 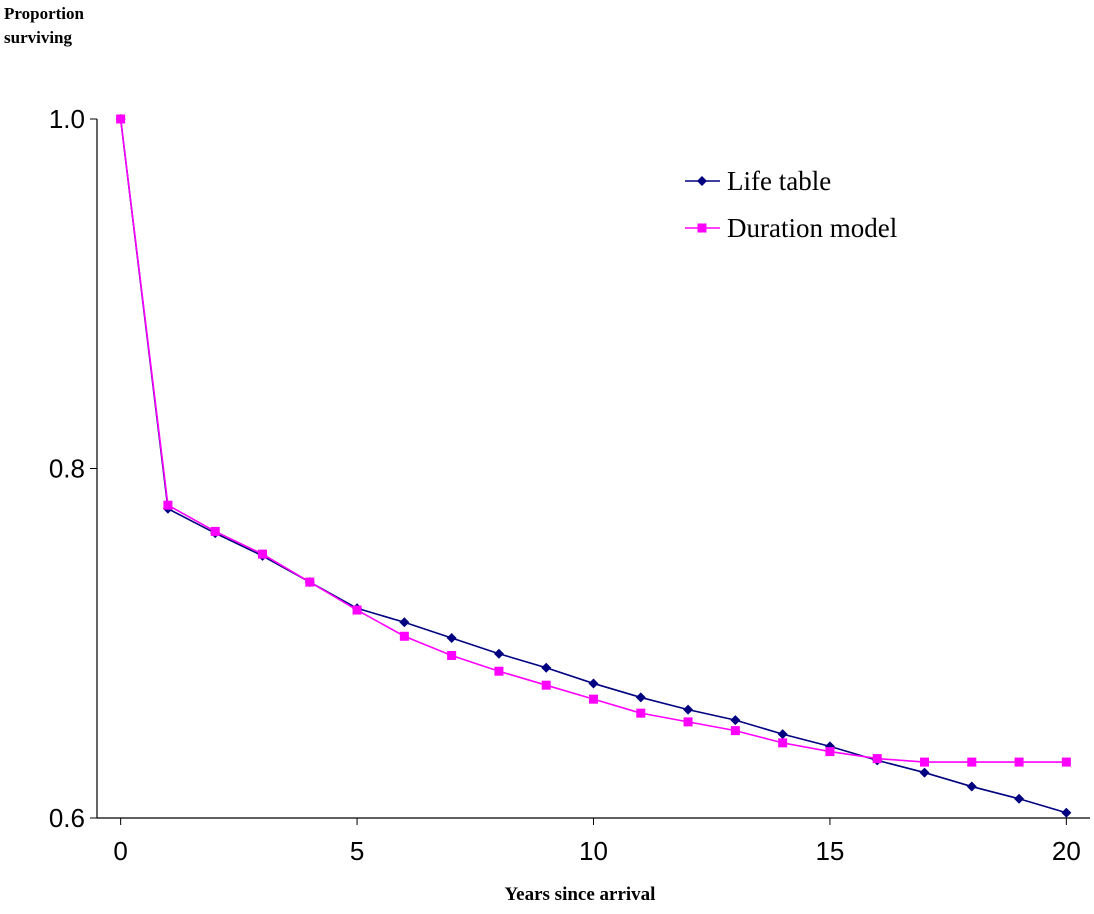 I want to click on x-axis-label: Years since arrival, so click(x=580, y=894).